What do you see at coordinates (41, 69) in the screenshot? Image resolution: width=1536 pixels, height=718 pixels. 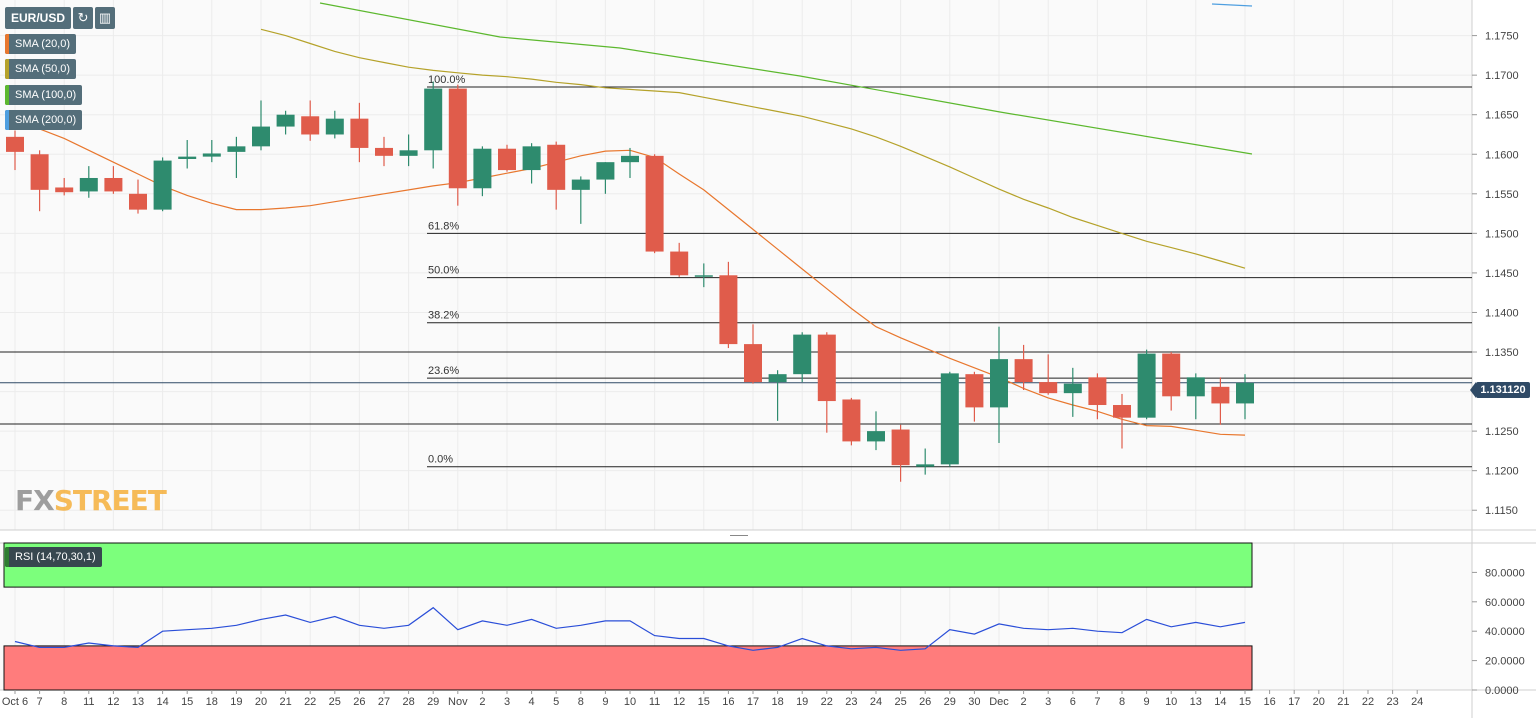 I see `indicator-sma-50: SMA (50,0)` at bounding box center [41, 69].